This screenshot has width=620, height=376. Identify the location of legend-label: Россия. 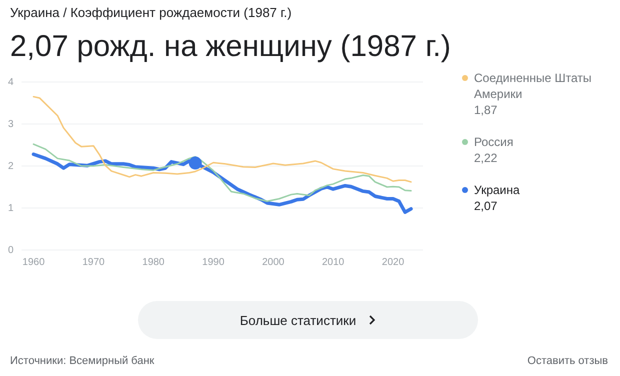
(494, 142).